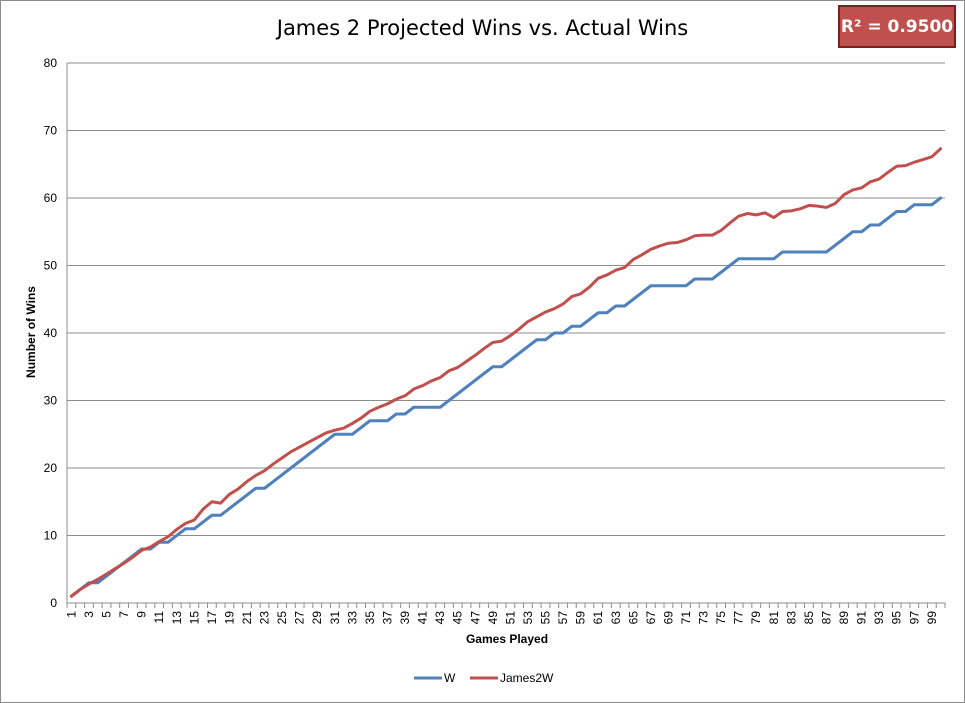 The height and width of the screenshot is (703, 965). What do you see at coordinates (475, 618) in the screenshot?
I see `x-tick-label: 47` at bounding box center [475, 618].